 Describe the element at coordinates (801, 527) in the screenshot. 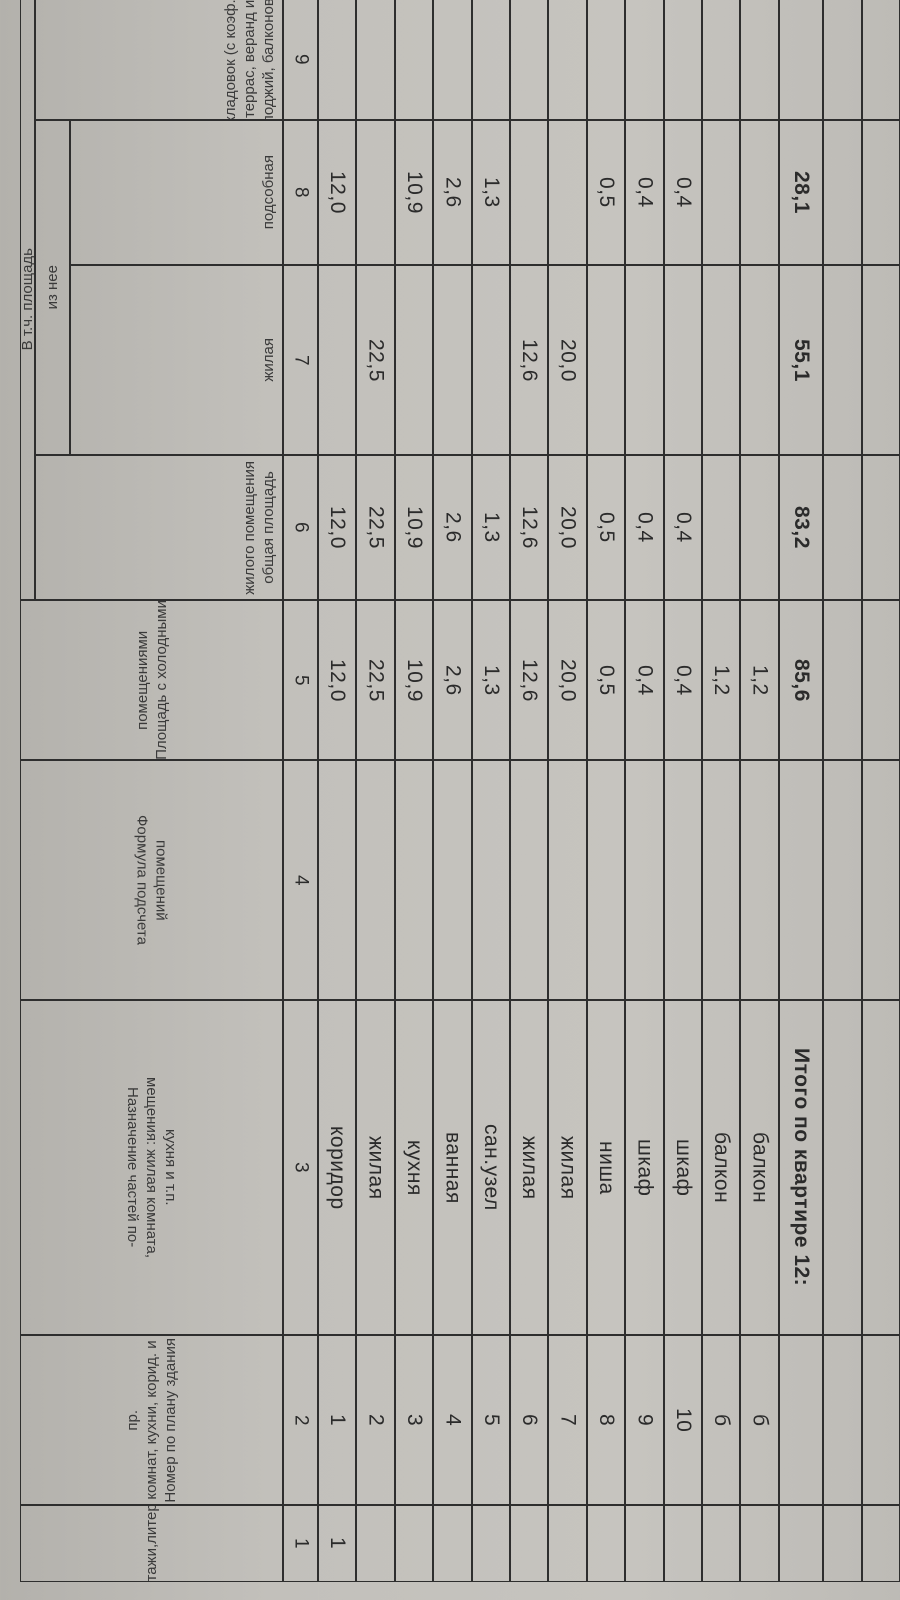

I see `total-cell-total_area: 83,2` at that location.